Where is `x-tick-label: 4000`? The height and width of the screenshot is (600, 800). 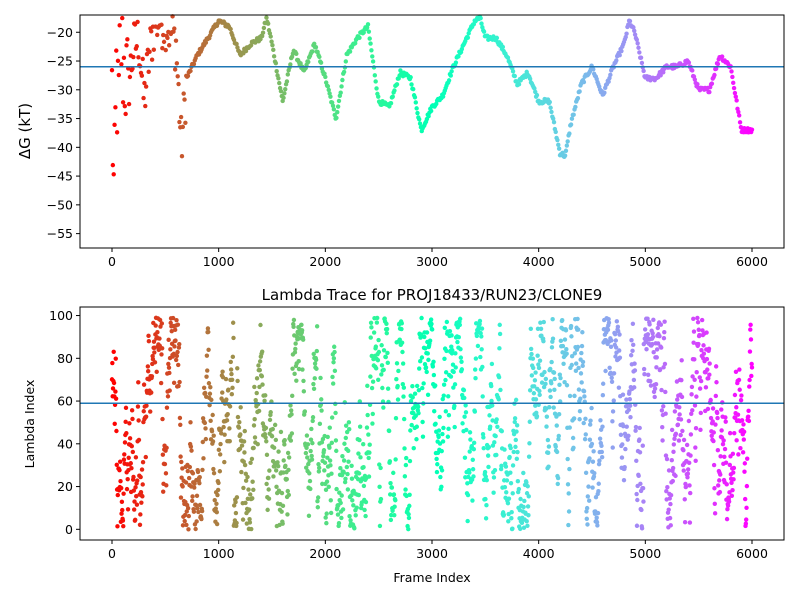
x-tick-label: 4000 is located at coordinates (539, 261).